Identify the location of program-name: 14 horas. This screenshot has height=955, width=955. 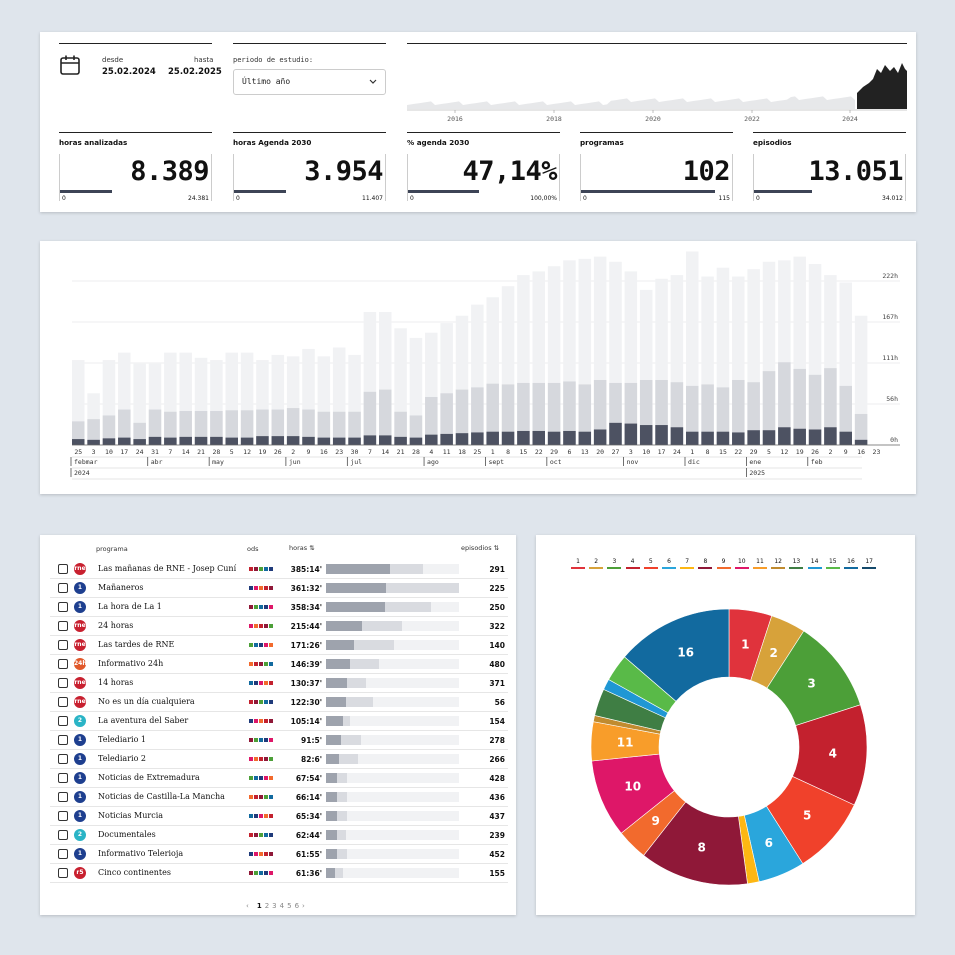
(116, 682).